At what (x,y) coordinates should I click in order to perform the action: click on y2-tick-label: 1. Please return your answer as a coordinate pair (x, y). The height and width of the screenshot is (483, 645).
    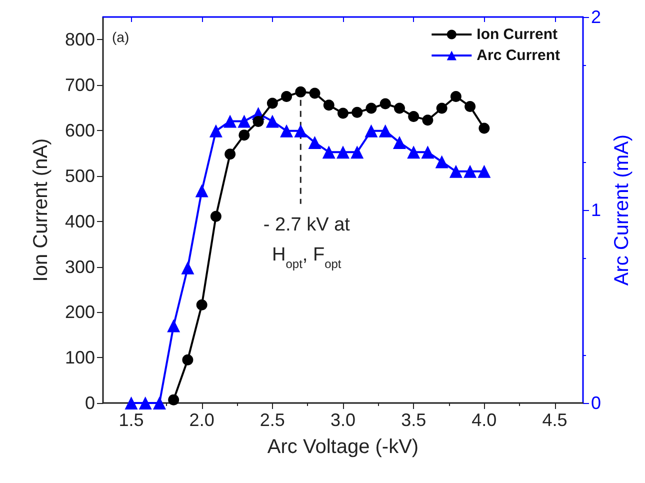
    Looking at the image, I should click on (596, 210).